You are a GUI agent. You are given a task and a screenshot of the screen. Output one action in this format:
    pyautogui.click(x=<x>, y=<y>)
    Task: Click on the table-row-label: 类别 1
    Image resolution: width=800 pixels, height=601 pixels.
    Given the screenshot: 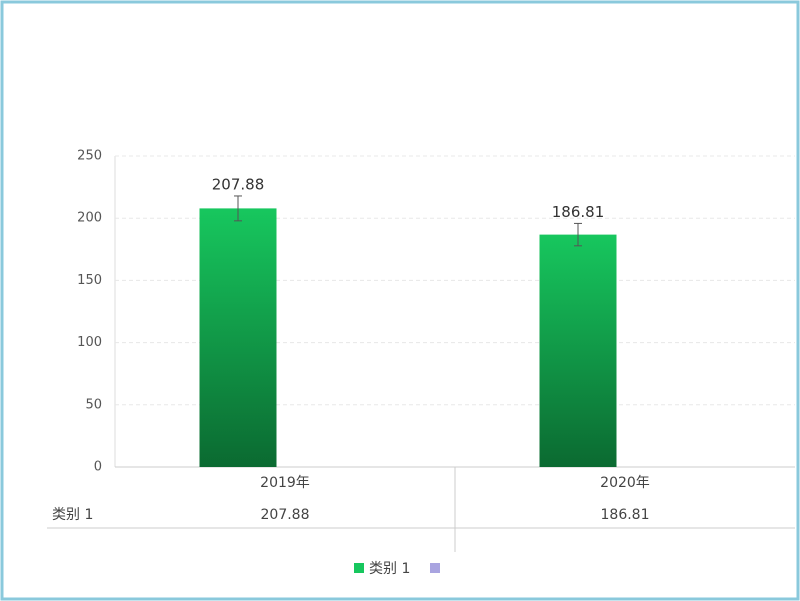 What is the action you would take?
    pyautogui.click(x=72, y=515)
    